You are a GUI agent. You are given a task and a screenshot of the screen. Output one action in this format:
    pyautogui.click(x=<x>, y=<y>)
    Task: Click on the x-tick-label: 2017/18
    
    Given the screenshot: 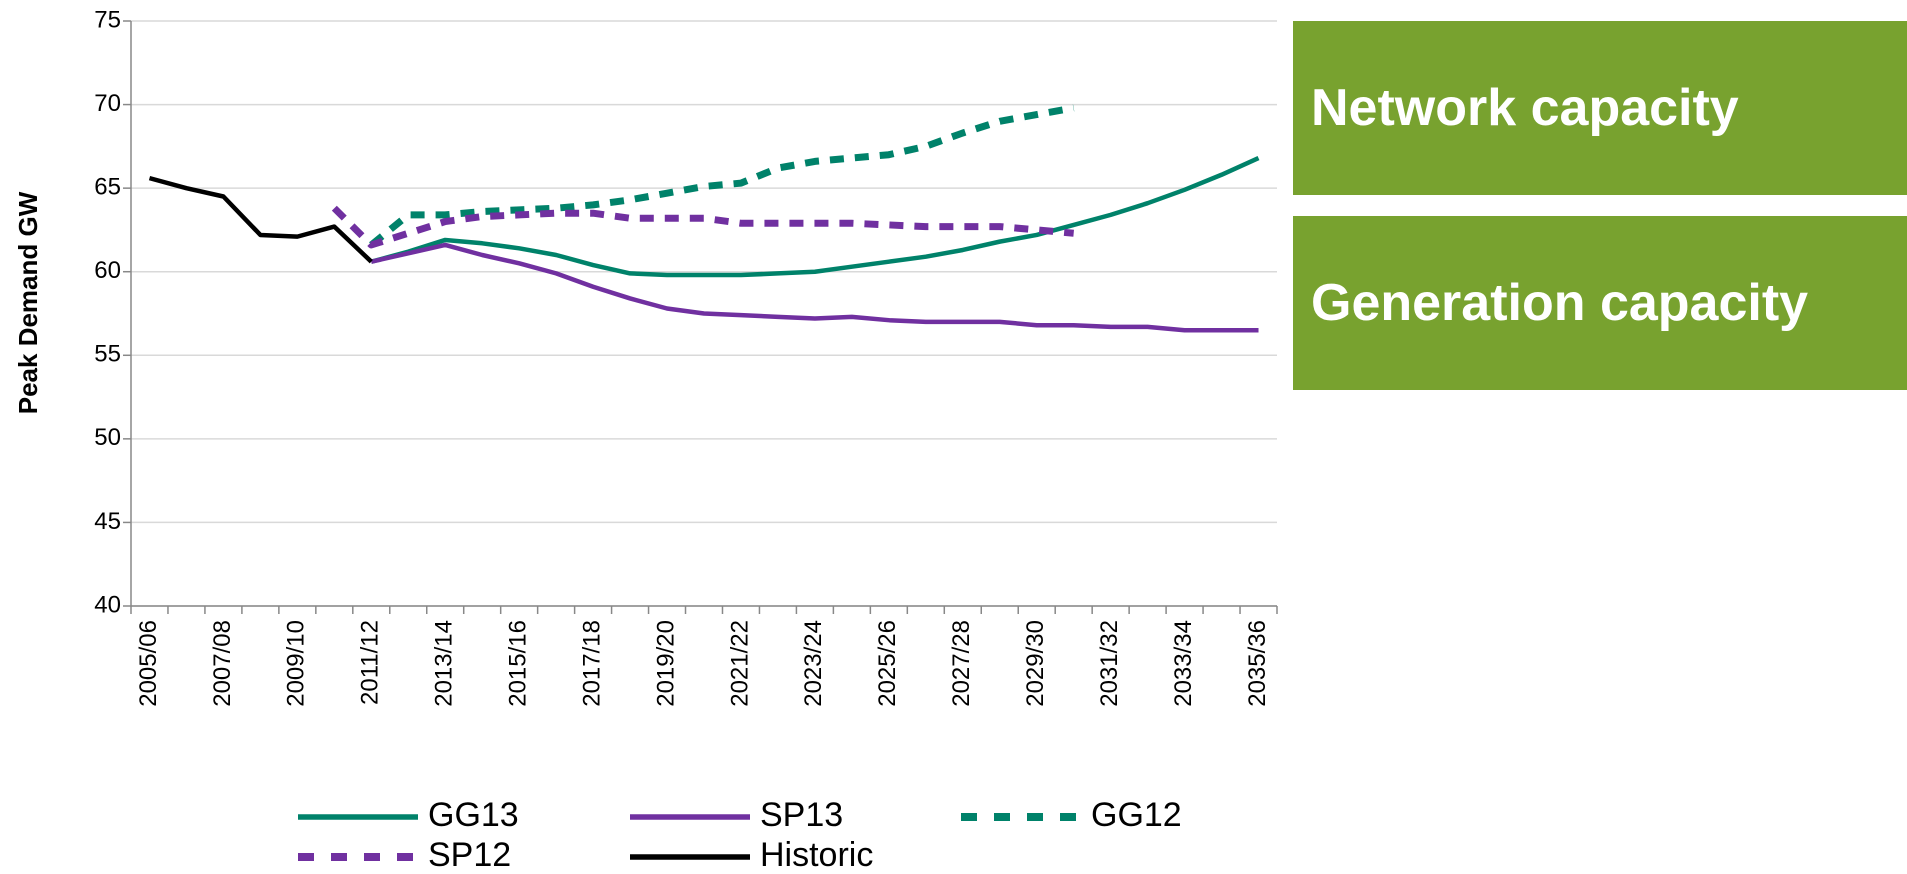 What is the action you would take?
    pyautogui.click(x=591, y=663)
    